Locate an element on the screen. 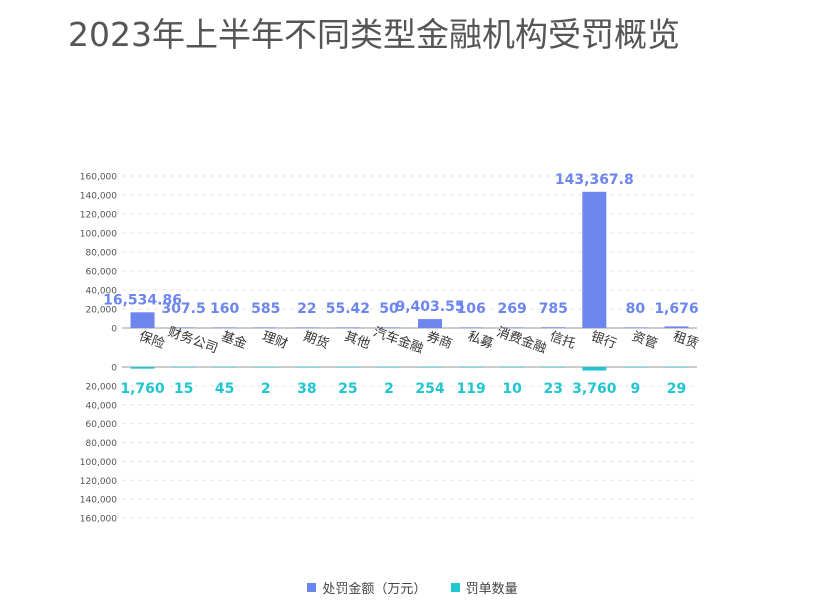  category-label: 信托 is located at coordinates (563, 340).